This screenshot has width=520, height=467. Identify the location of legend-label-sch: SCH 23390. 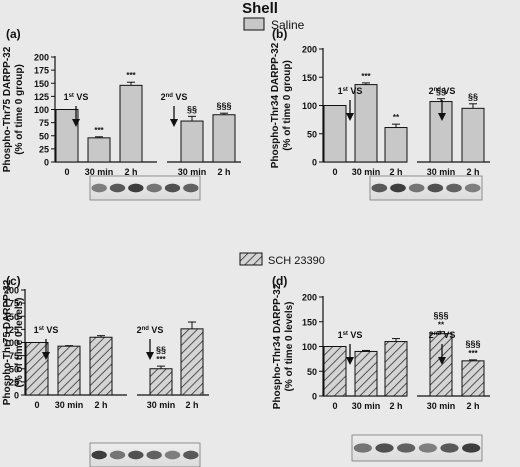
(296, 261).